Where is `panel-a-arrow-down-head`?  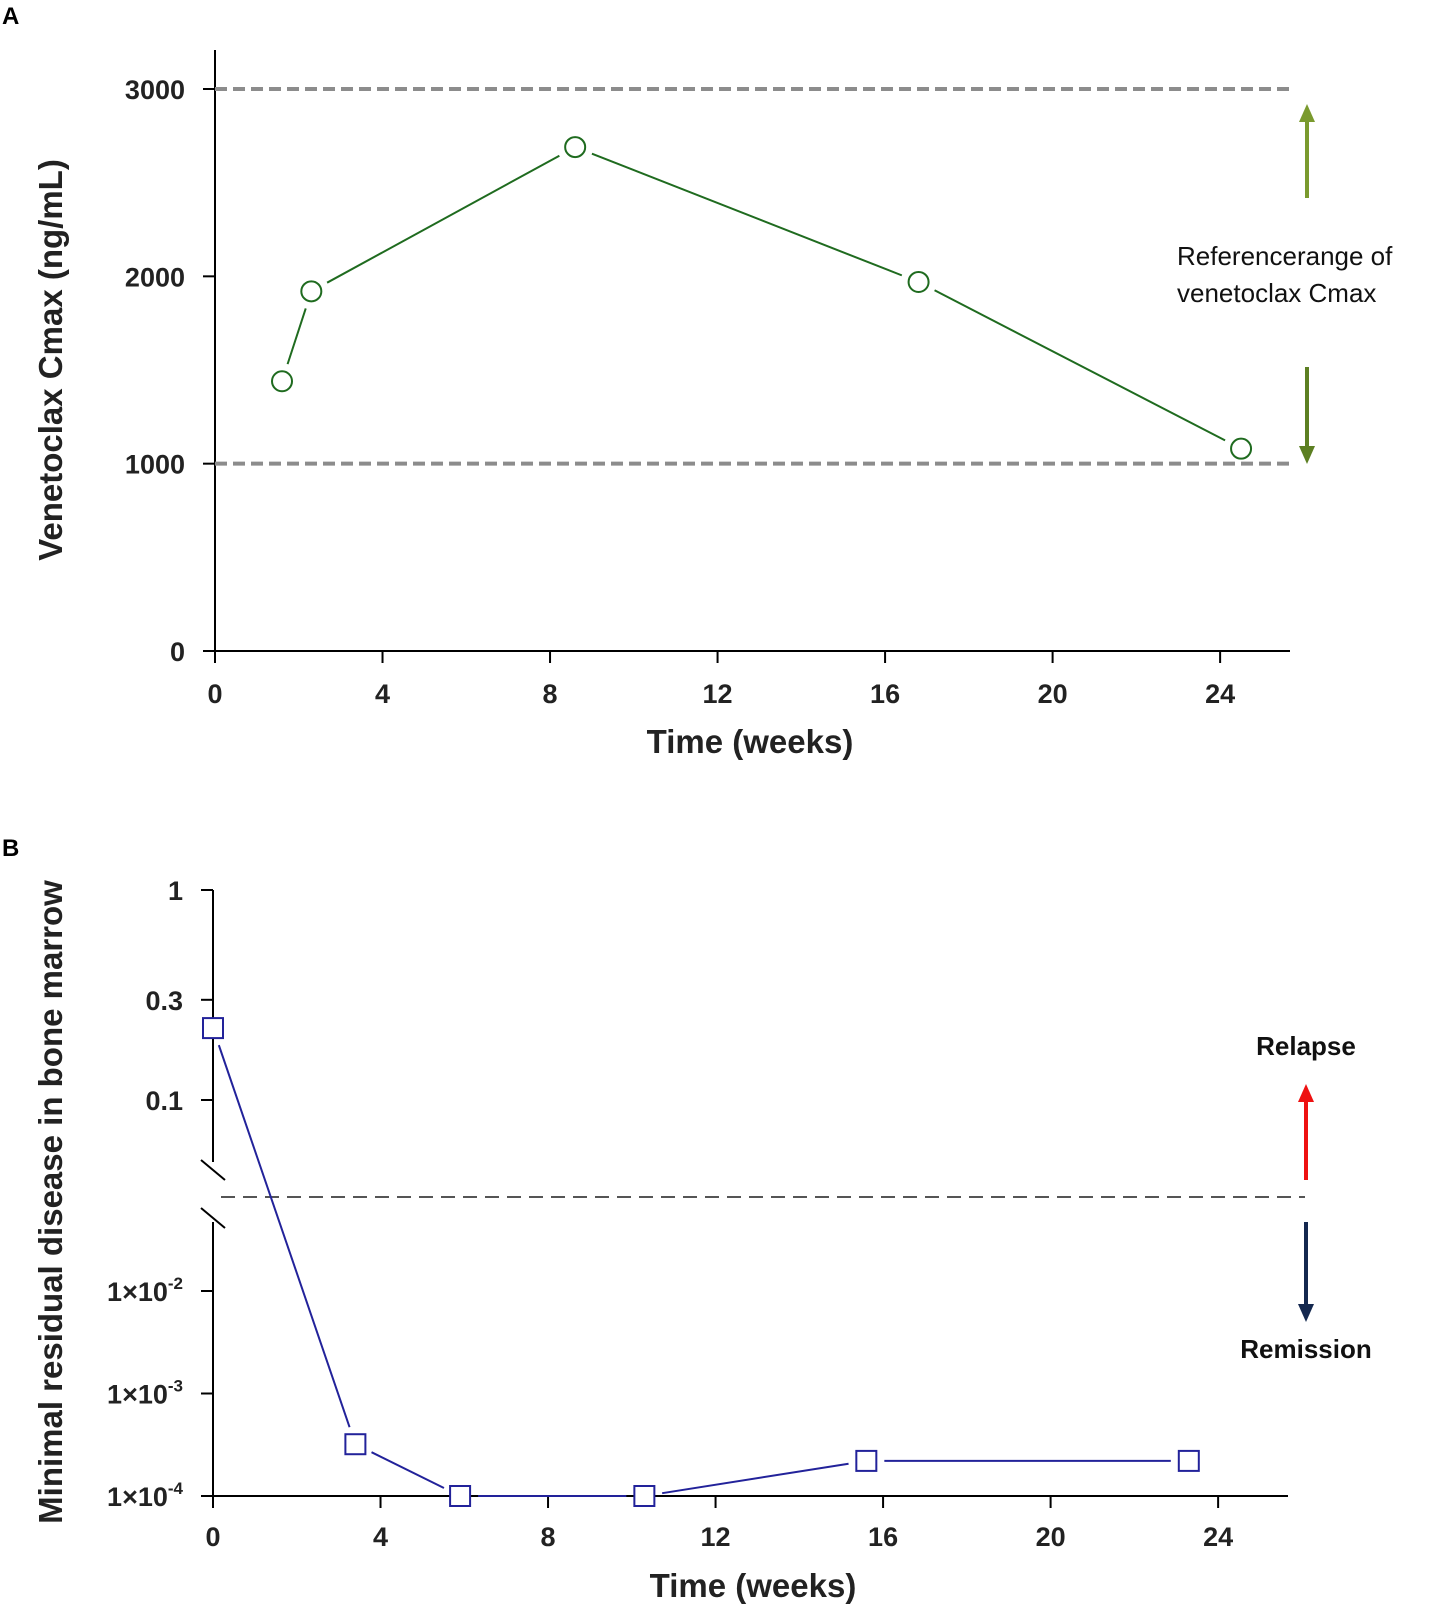
panel-a-arrow-down-head is located at coordinates (1307, 455).